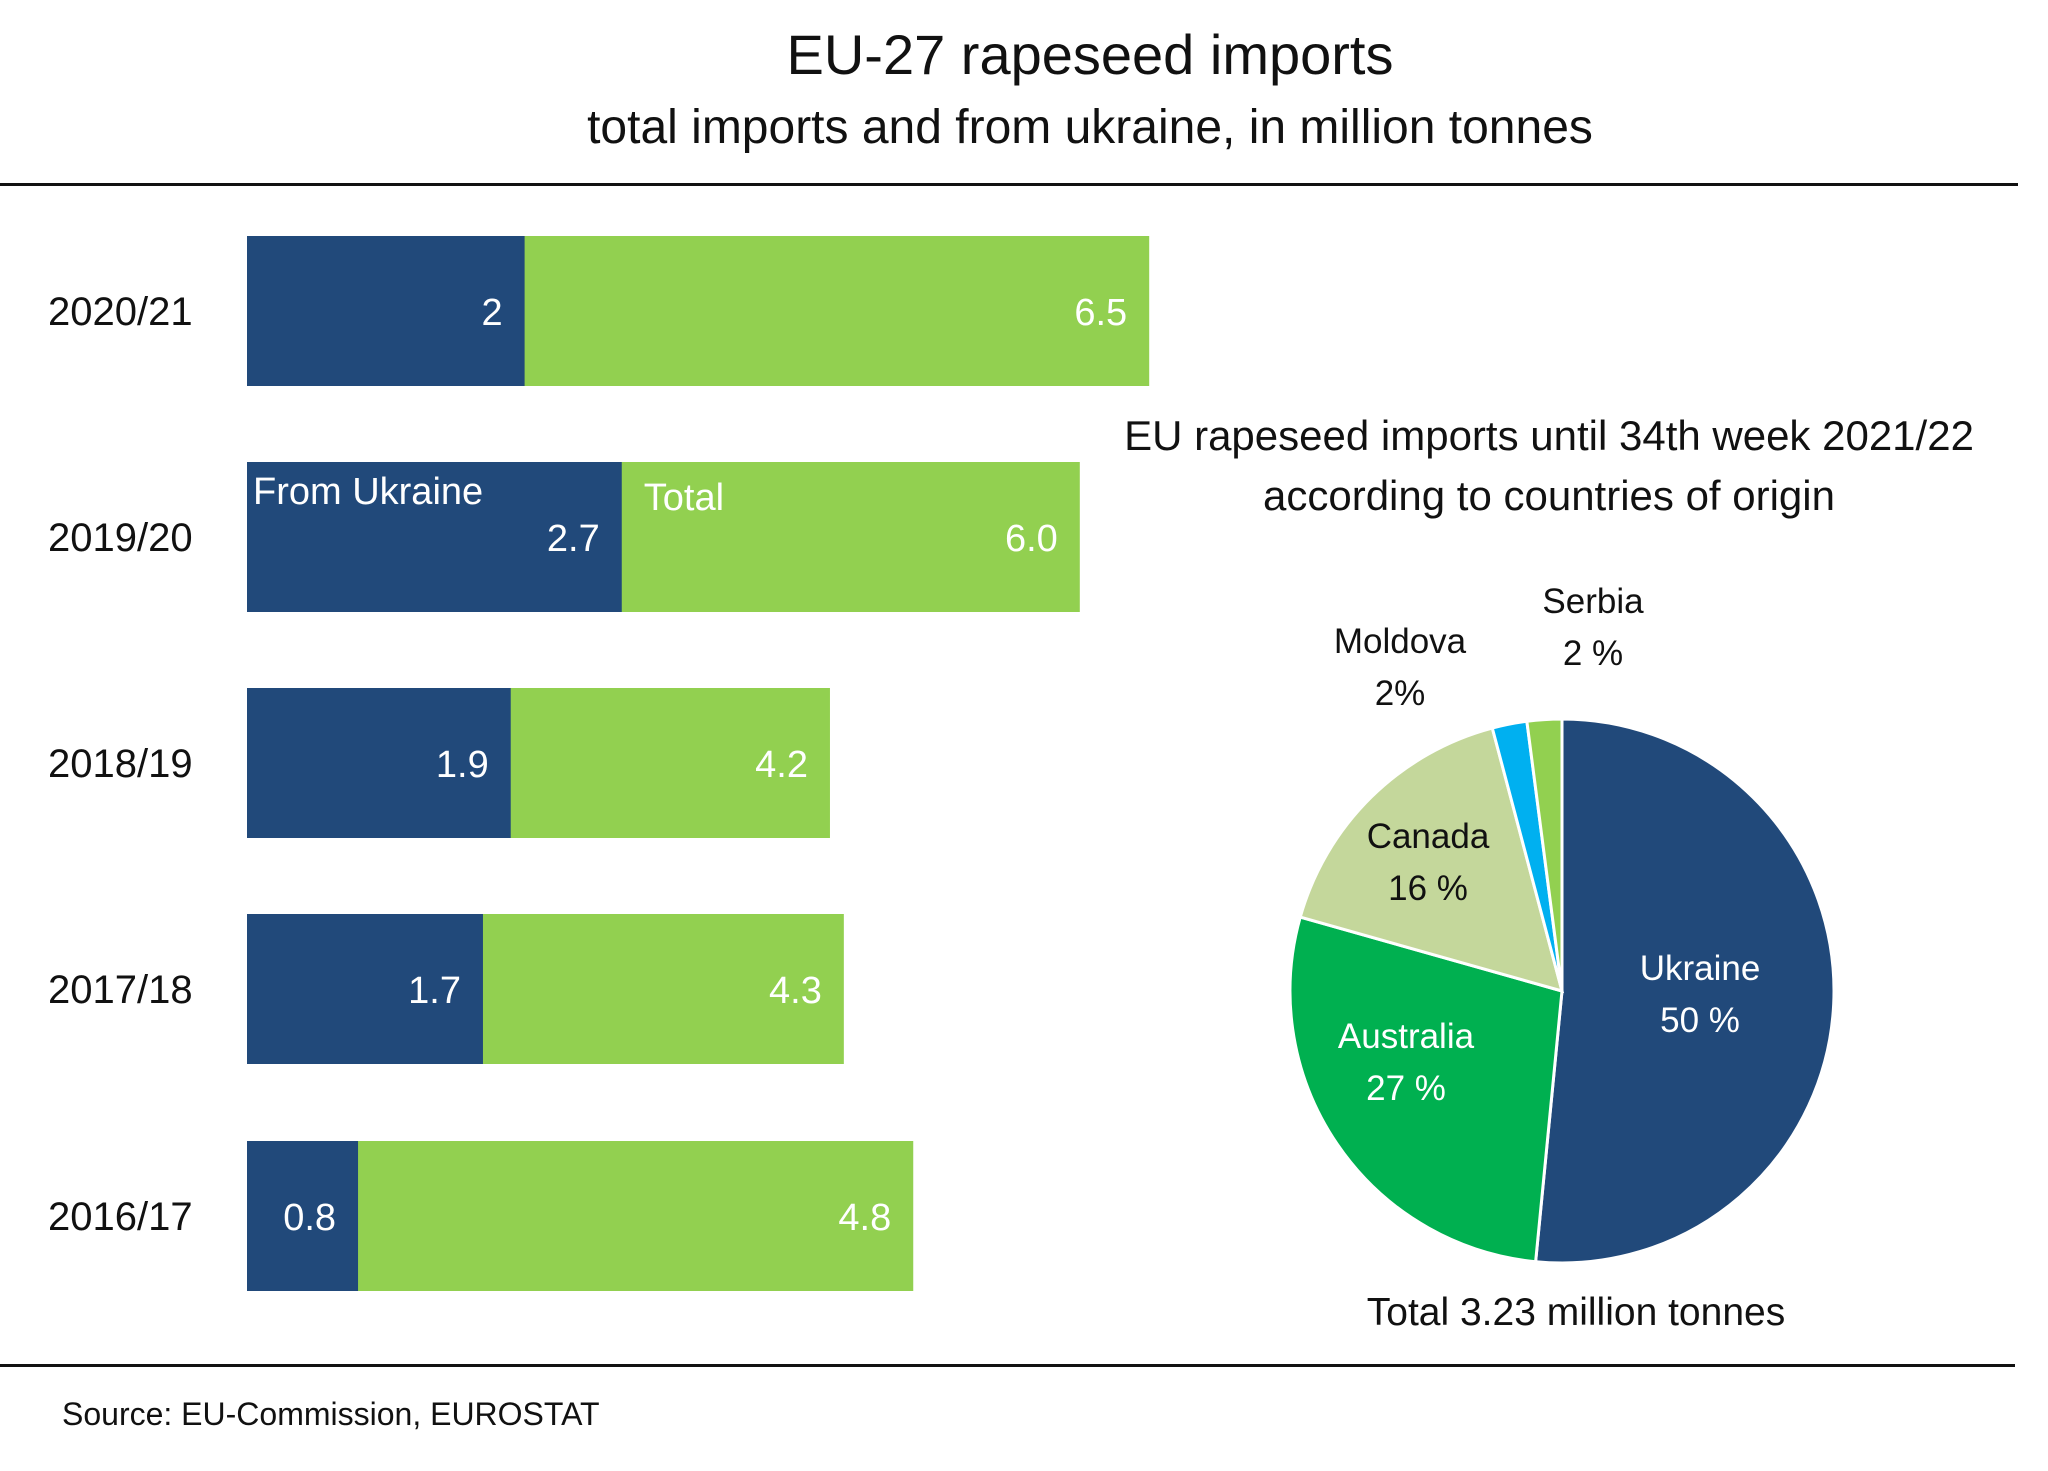  I want to click on pie-label-name: Moldova, so click(1400, 641).